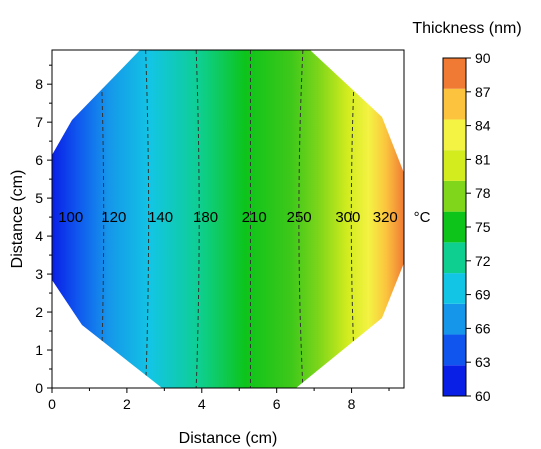 The width and height of the screenshot is (541, 449). What do you see at coordinates (127, 404) in the screenshot?
I see `x-tick-label: 2` at bounding box center [127, 404].